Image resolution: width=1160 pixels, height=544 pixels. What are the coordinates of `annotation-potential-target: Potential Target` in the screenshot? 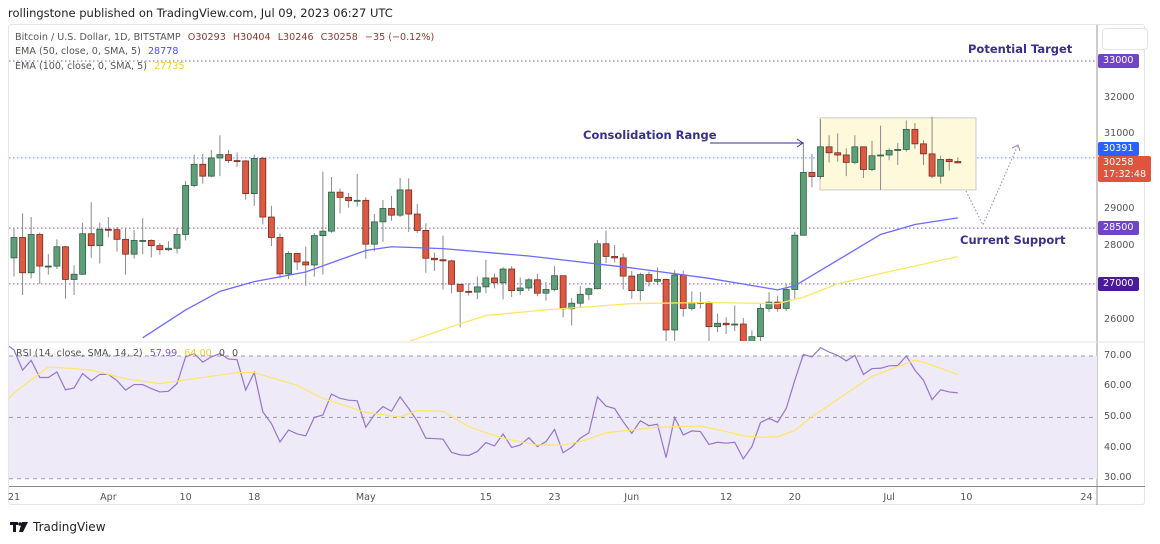 It's located at (1020, 49).